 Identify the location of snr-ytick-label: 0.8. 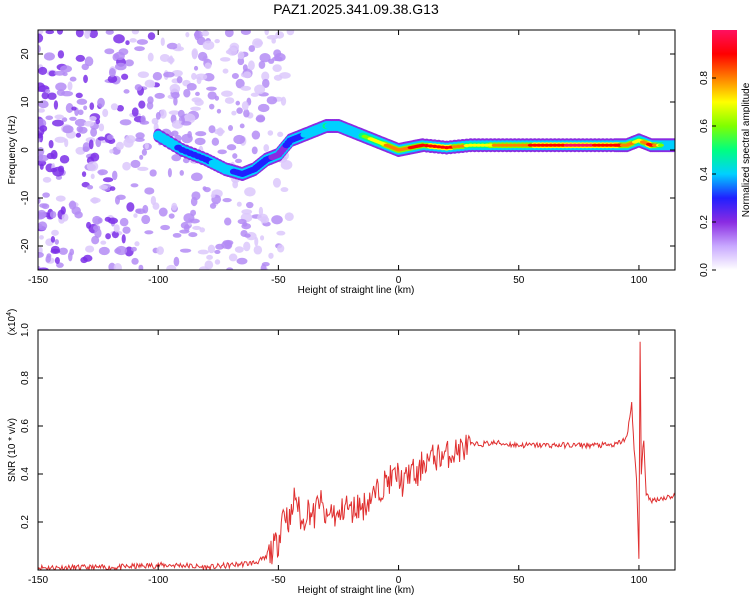
(25, 378).